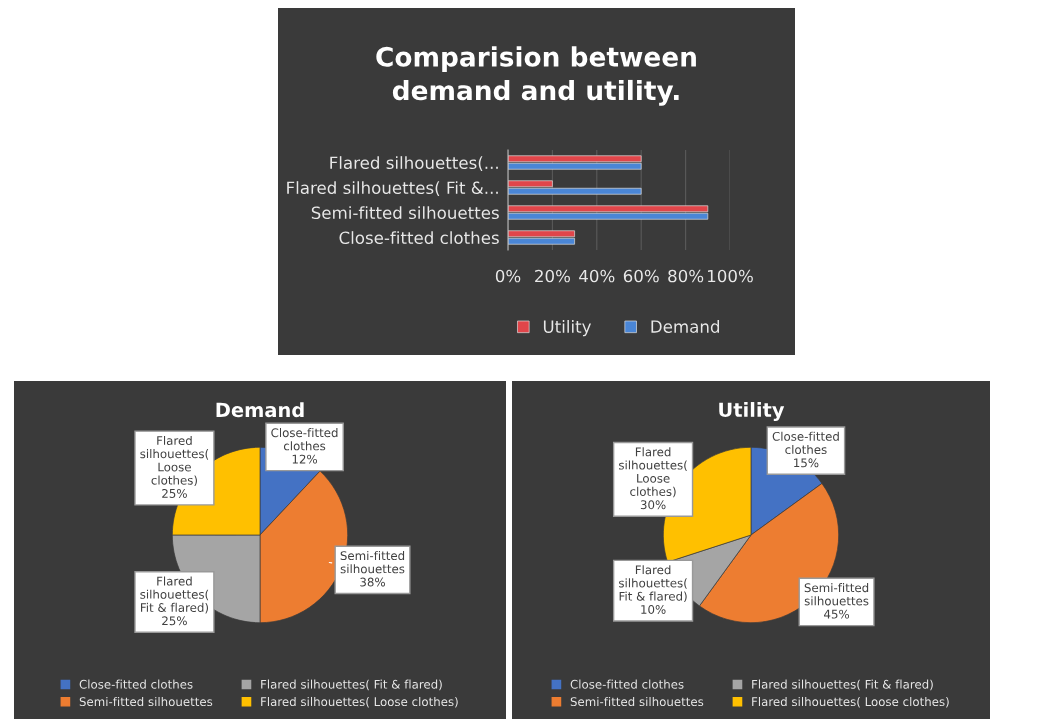 The image size is (1047, 719). What do you see at coordinates (419, 238) in the screenshot?
I see `y-tick-label: Close-fitted clothes` at bounding box center [419, 238].